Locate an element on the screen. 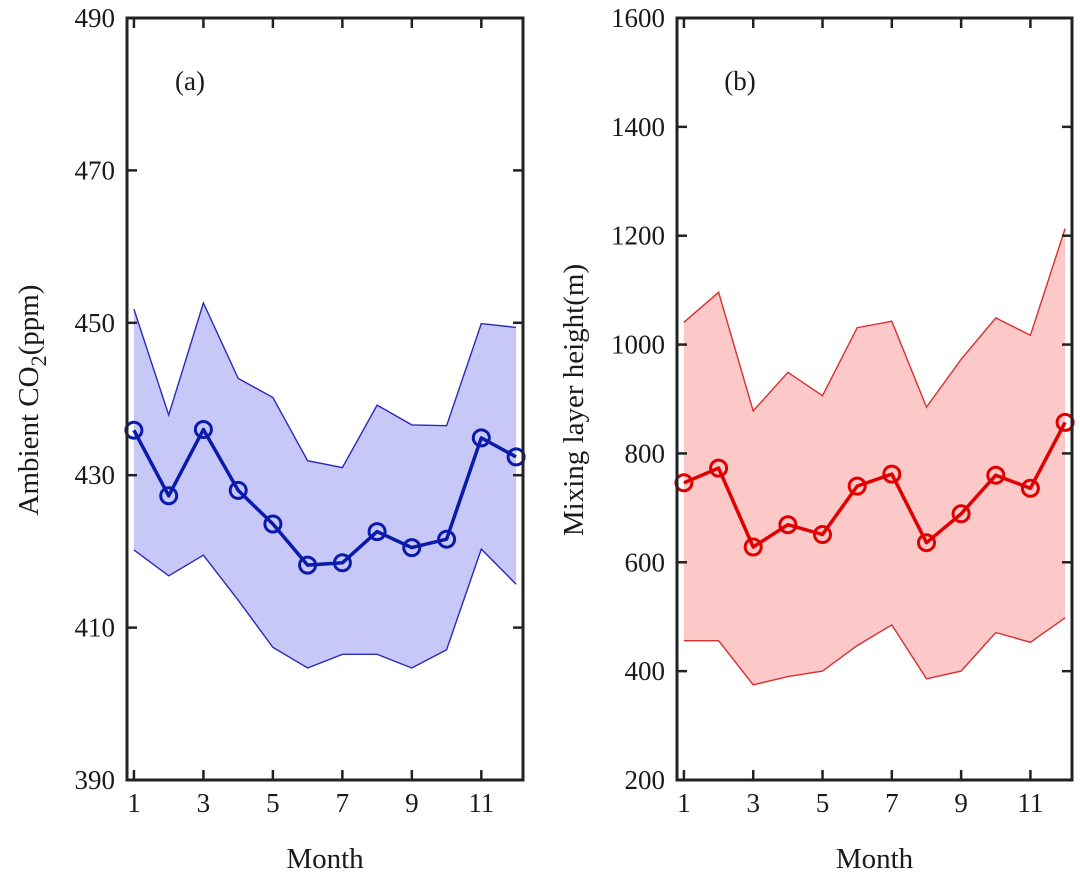 This screenshot has width=1080, height=875. series-mean-line-a is located at coordinates (324, 497).